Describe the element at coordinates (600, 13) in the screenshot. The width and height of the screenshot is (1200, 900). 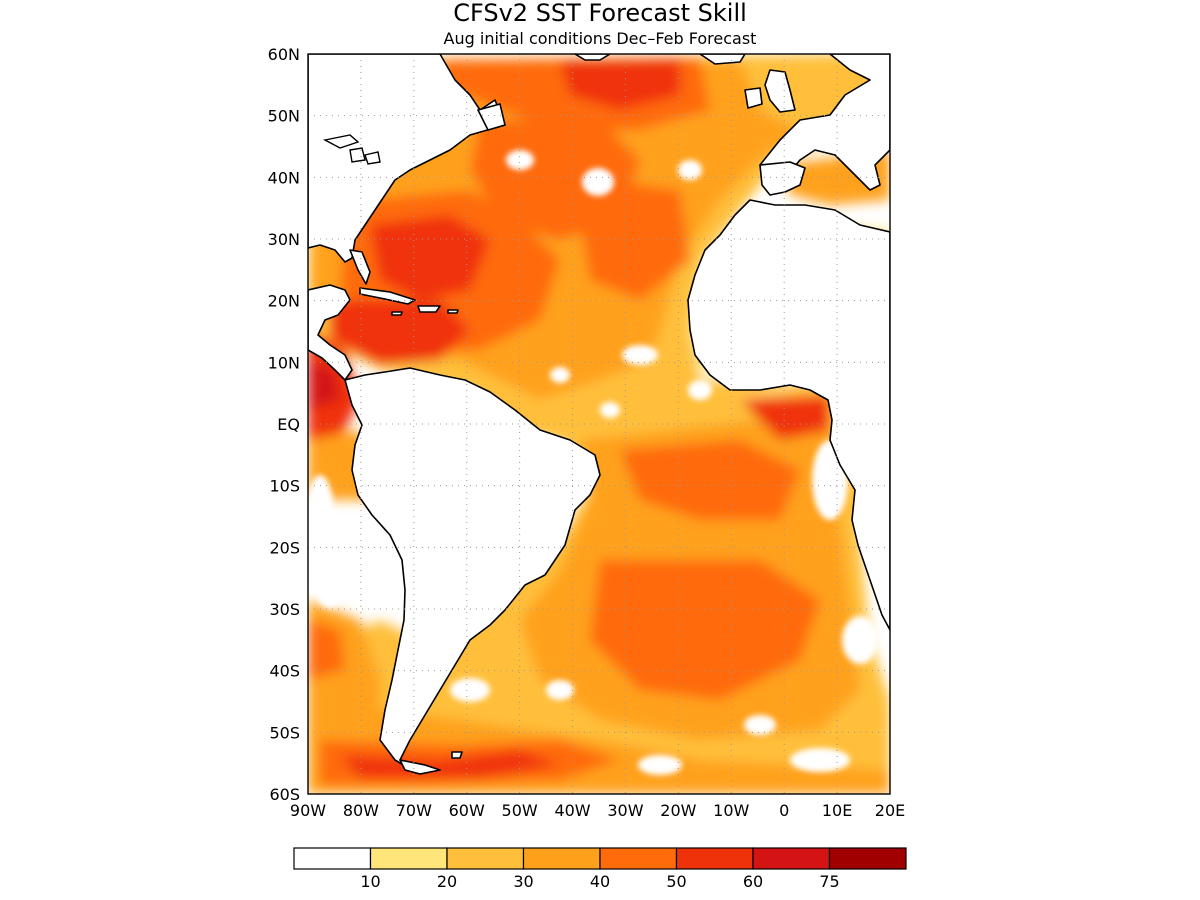
I see `map-title: CFSv2 SST Forecast Skill` at that location.